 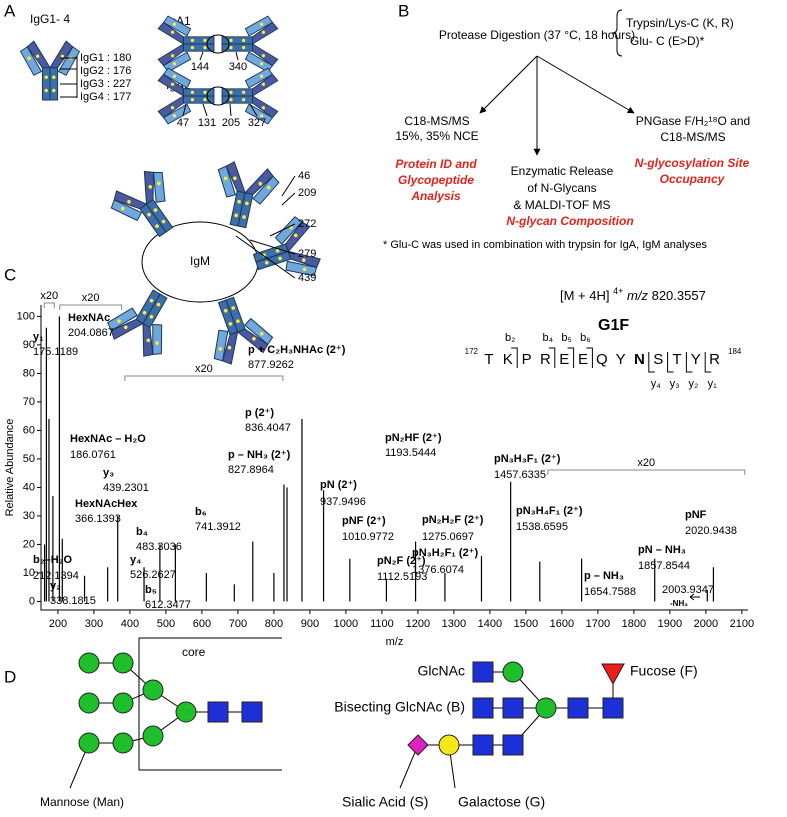 I want to click on x-tick-label: 1300, so click(x=454, y=624).